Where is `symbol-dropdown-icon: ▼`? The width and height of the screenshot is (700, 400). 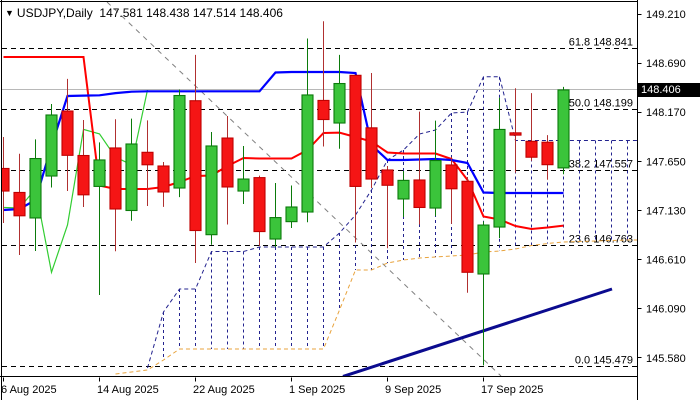 symbol-dropdown-icon: ▼ is located at coordinates (9, 13).